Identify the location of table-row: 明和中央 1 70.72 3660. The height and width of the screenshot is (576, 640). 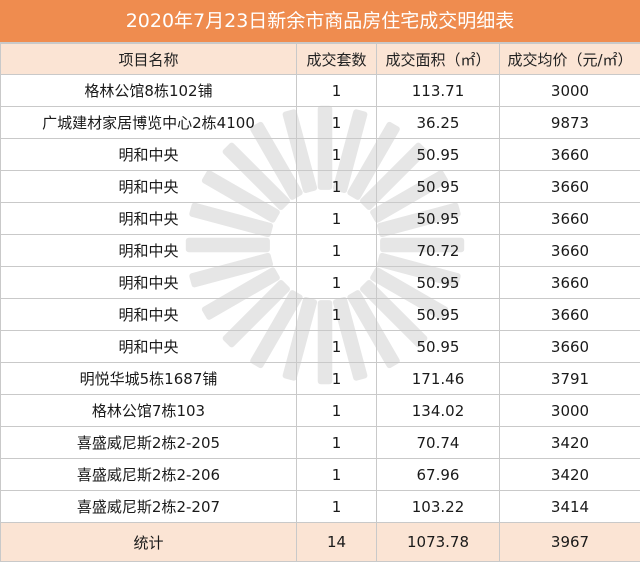
(320, 250).